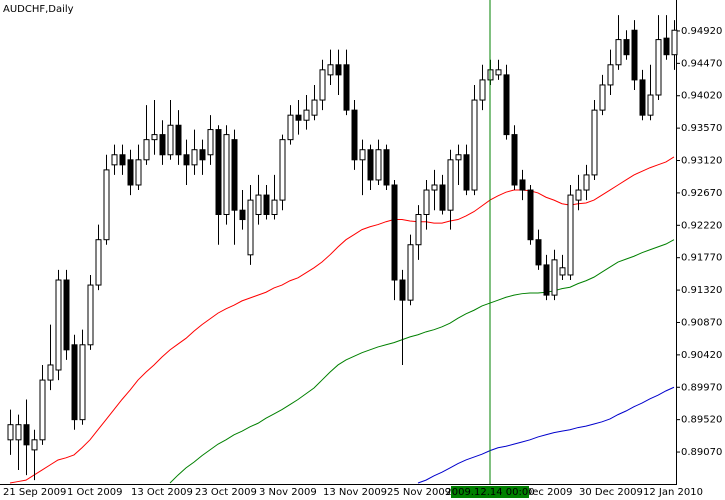  I want to click on y-tick-label: 0.91770, so click(701, 258).